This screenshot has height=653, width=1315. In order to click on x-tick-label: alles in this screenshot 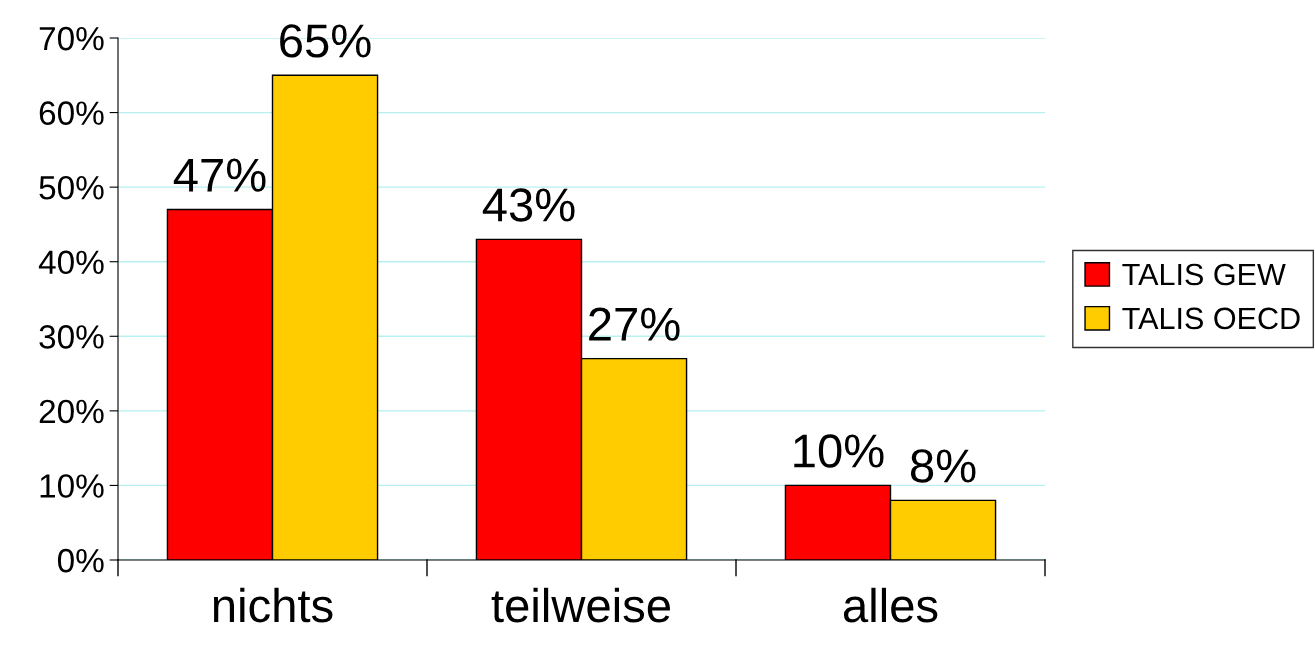, I will do `click(890, 605)`.